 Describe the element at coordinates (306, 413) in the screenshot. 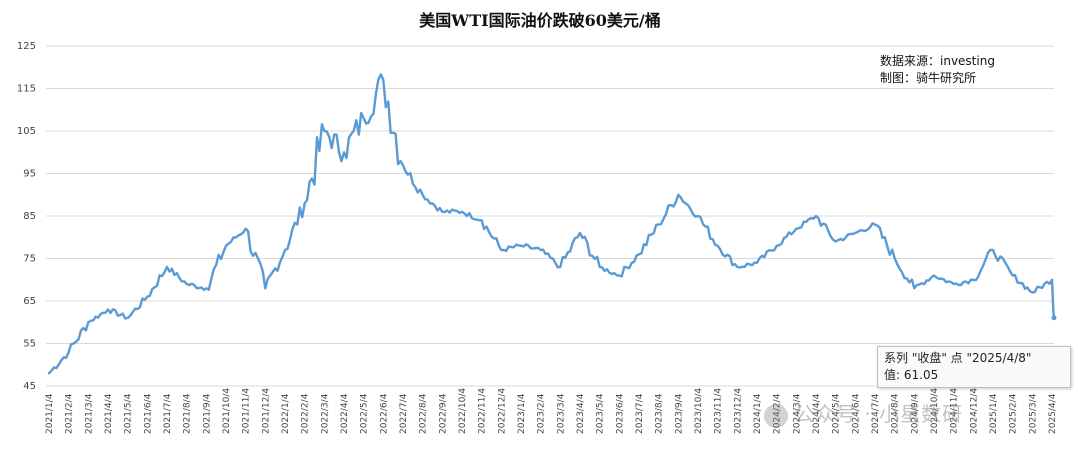

I see `x-tick-label: 2022/2/4` at that location.